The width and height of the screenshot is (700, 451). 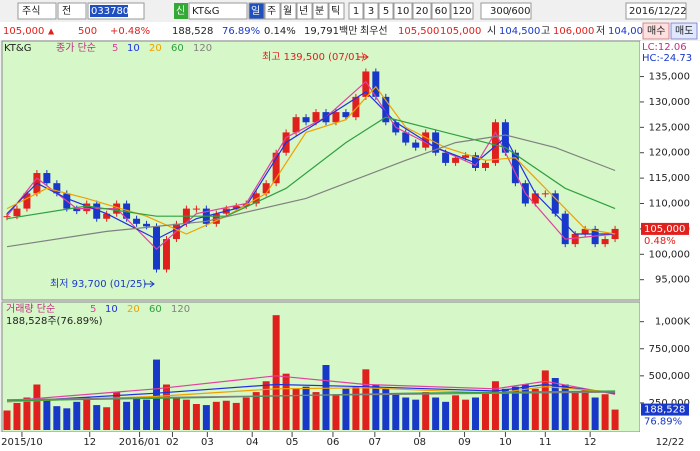 What do you see at coordinates (133, 48) in the screenshot?
I see `legend-entry: 10` at bounding box center [133, 48].